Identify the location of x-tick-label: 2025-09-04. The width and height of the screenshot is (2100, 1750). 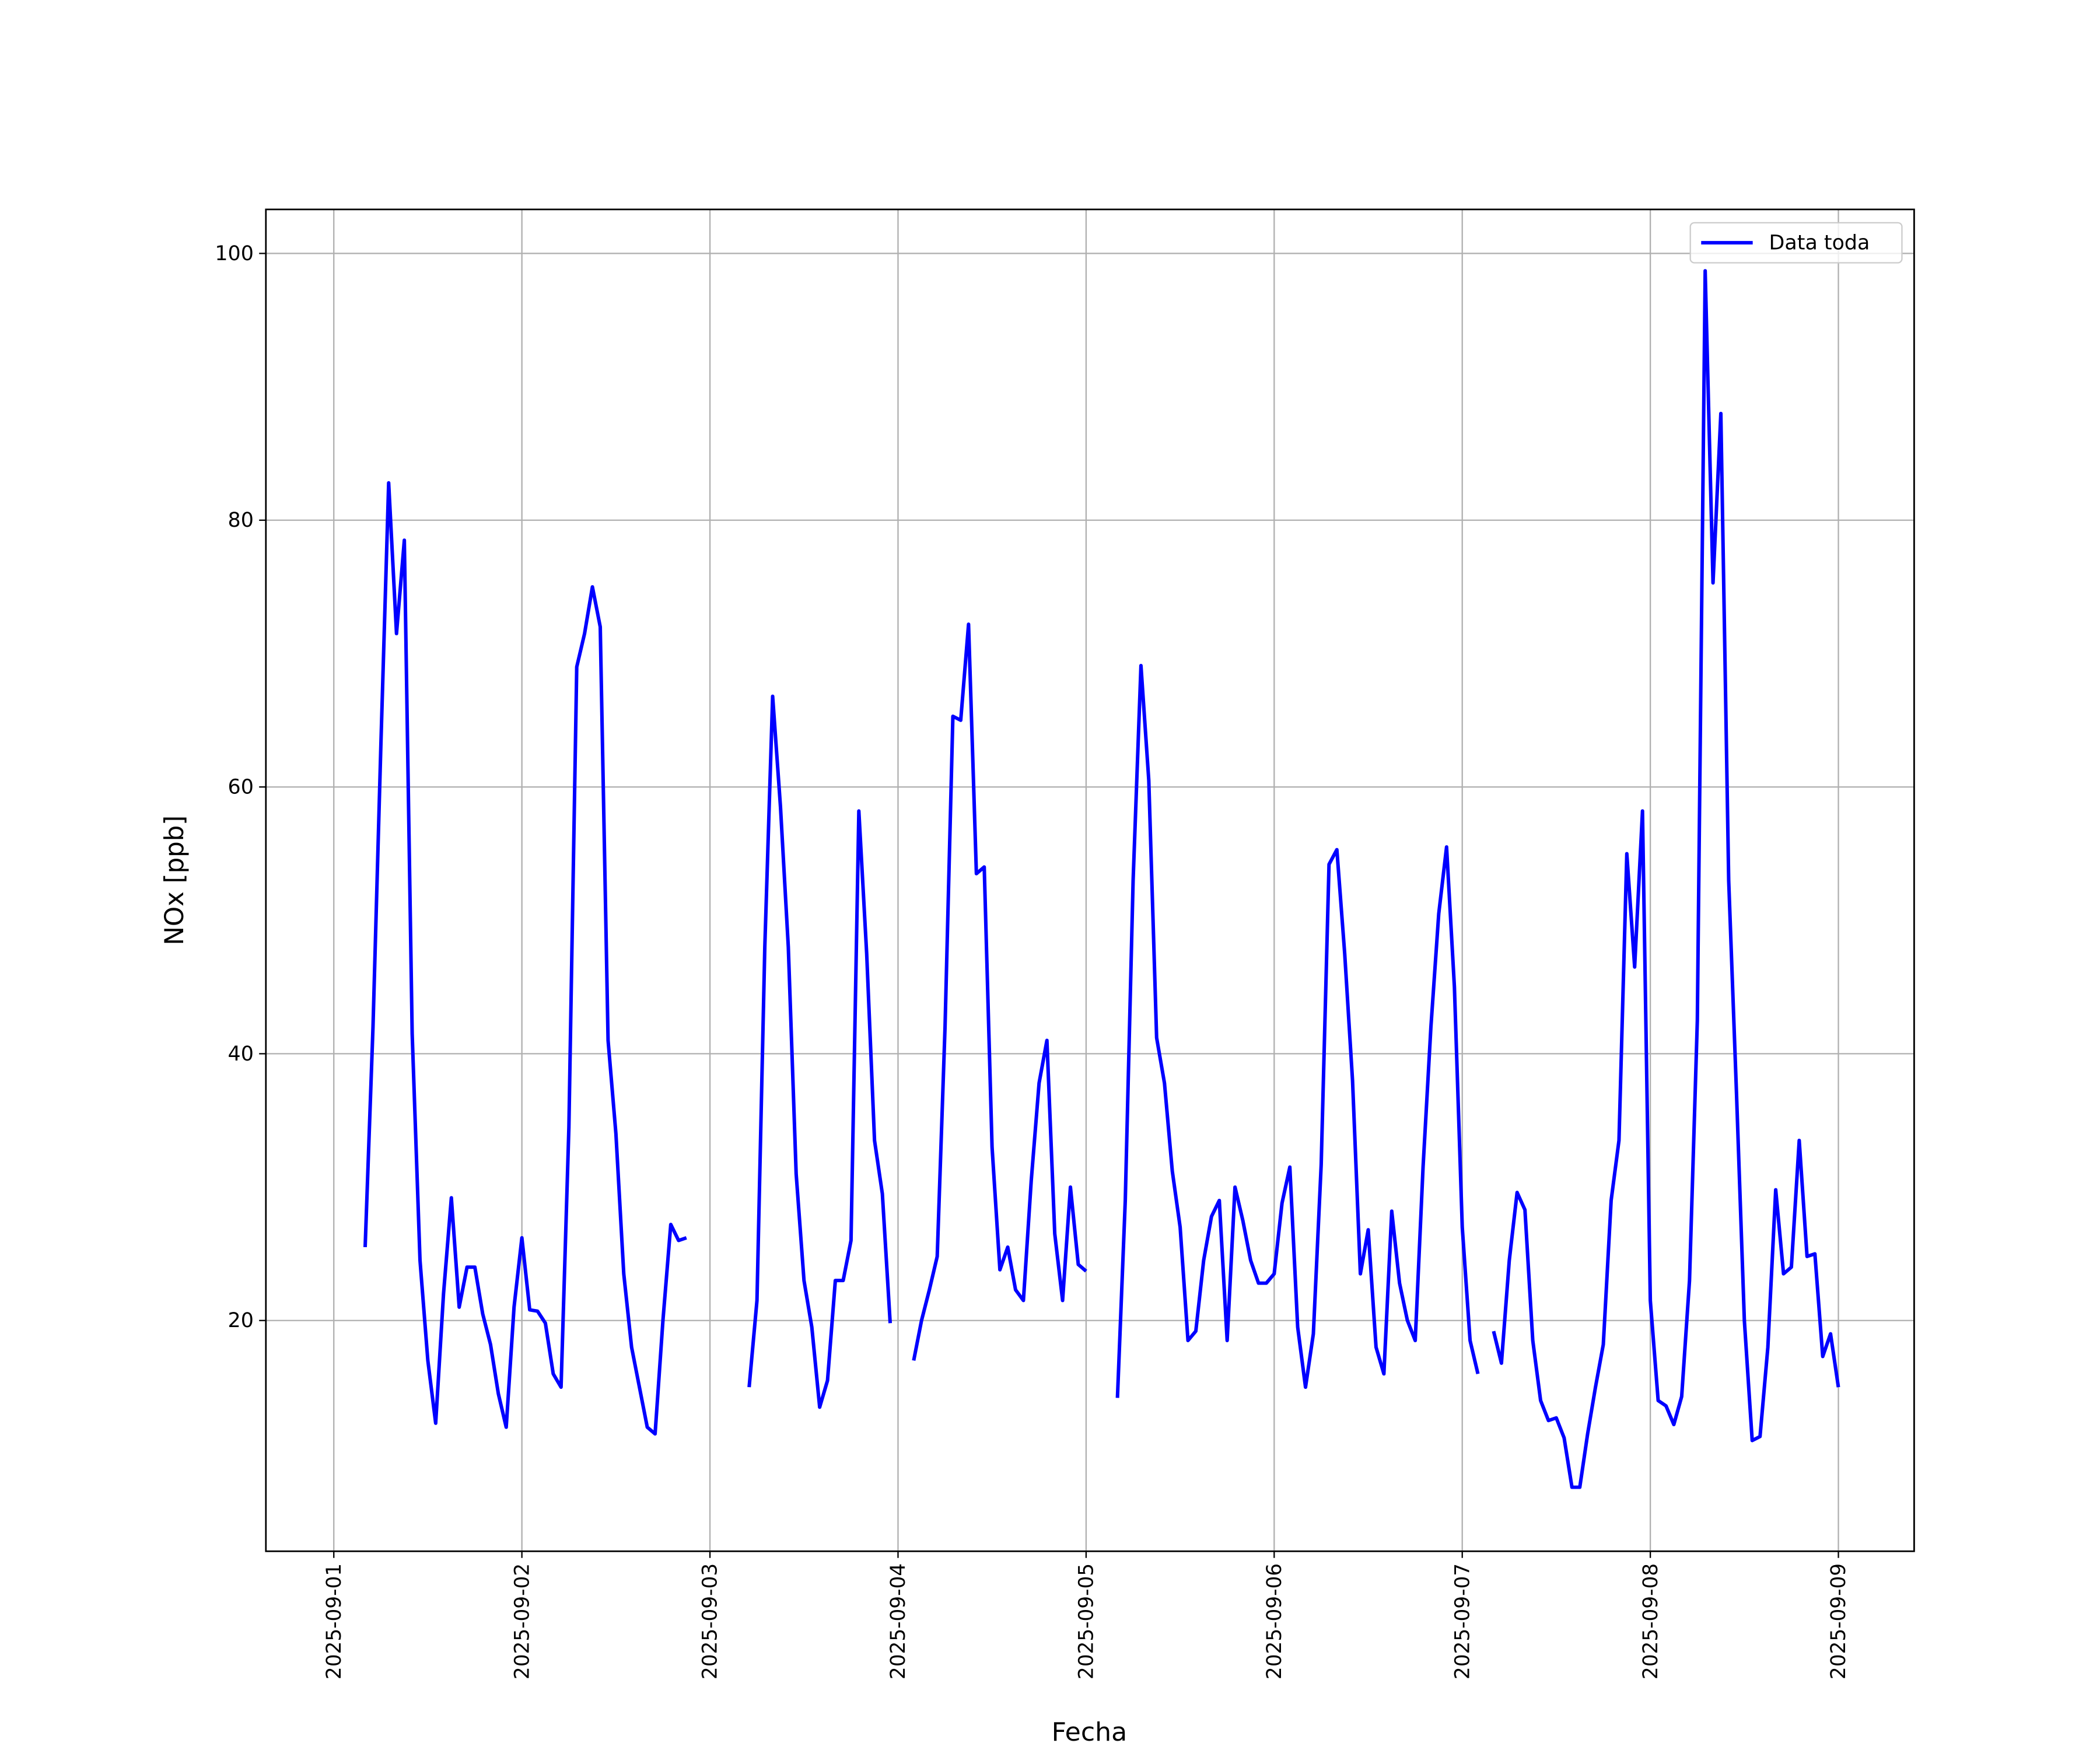
(898, 1621).